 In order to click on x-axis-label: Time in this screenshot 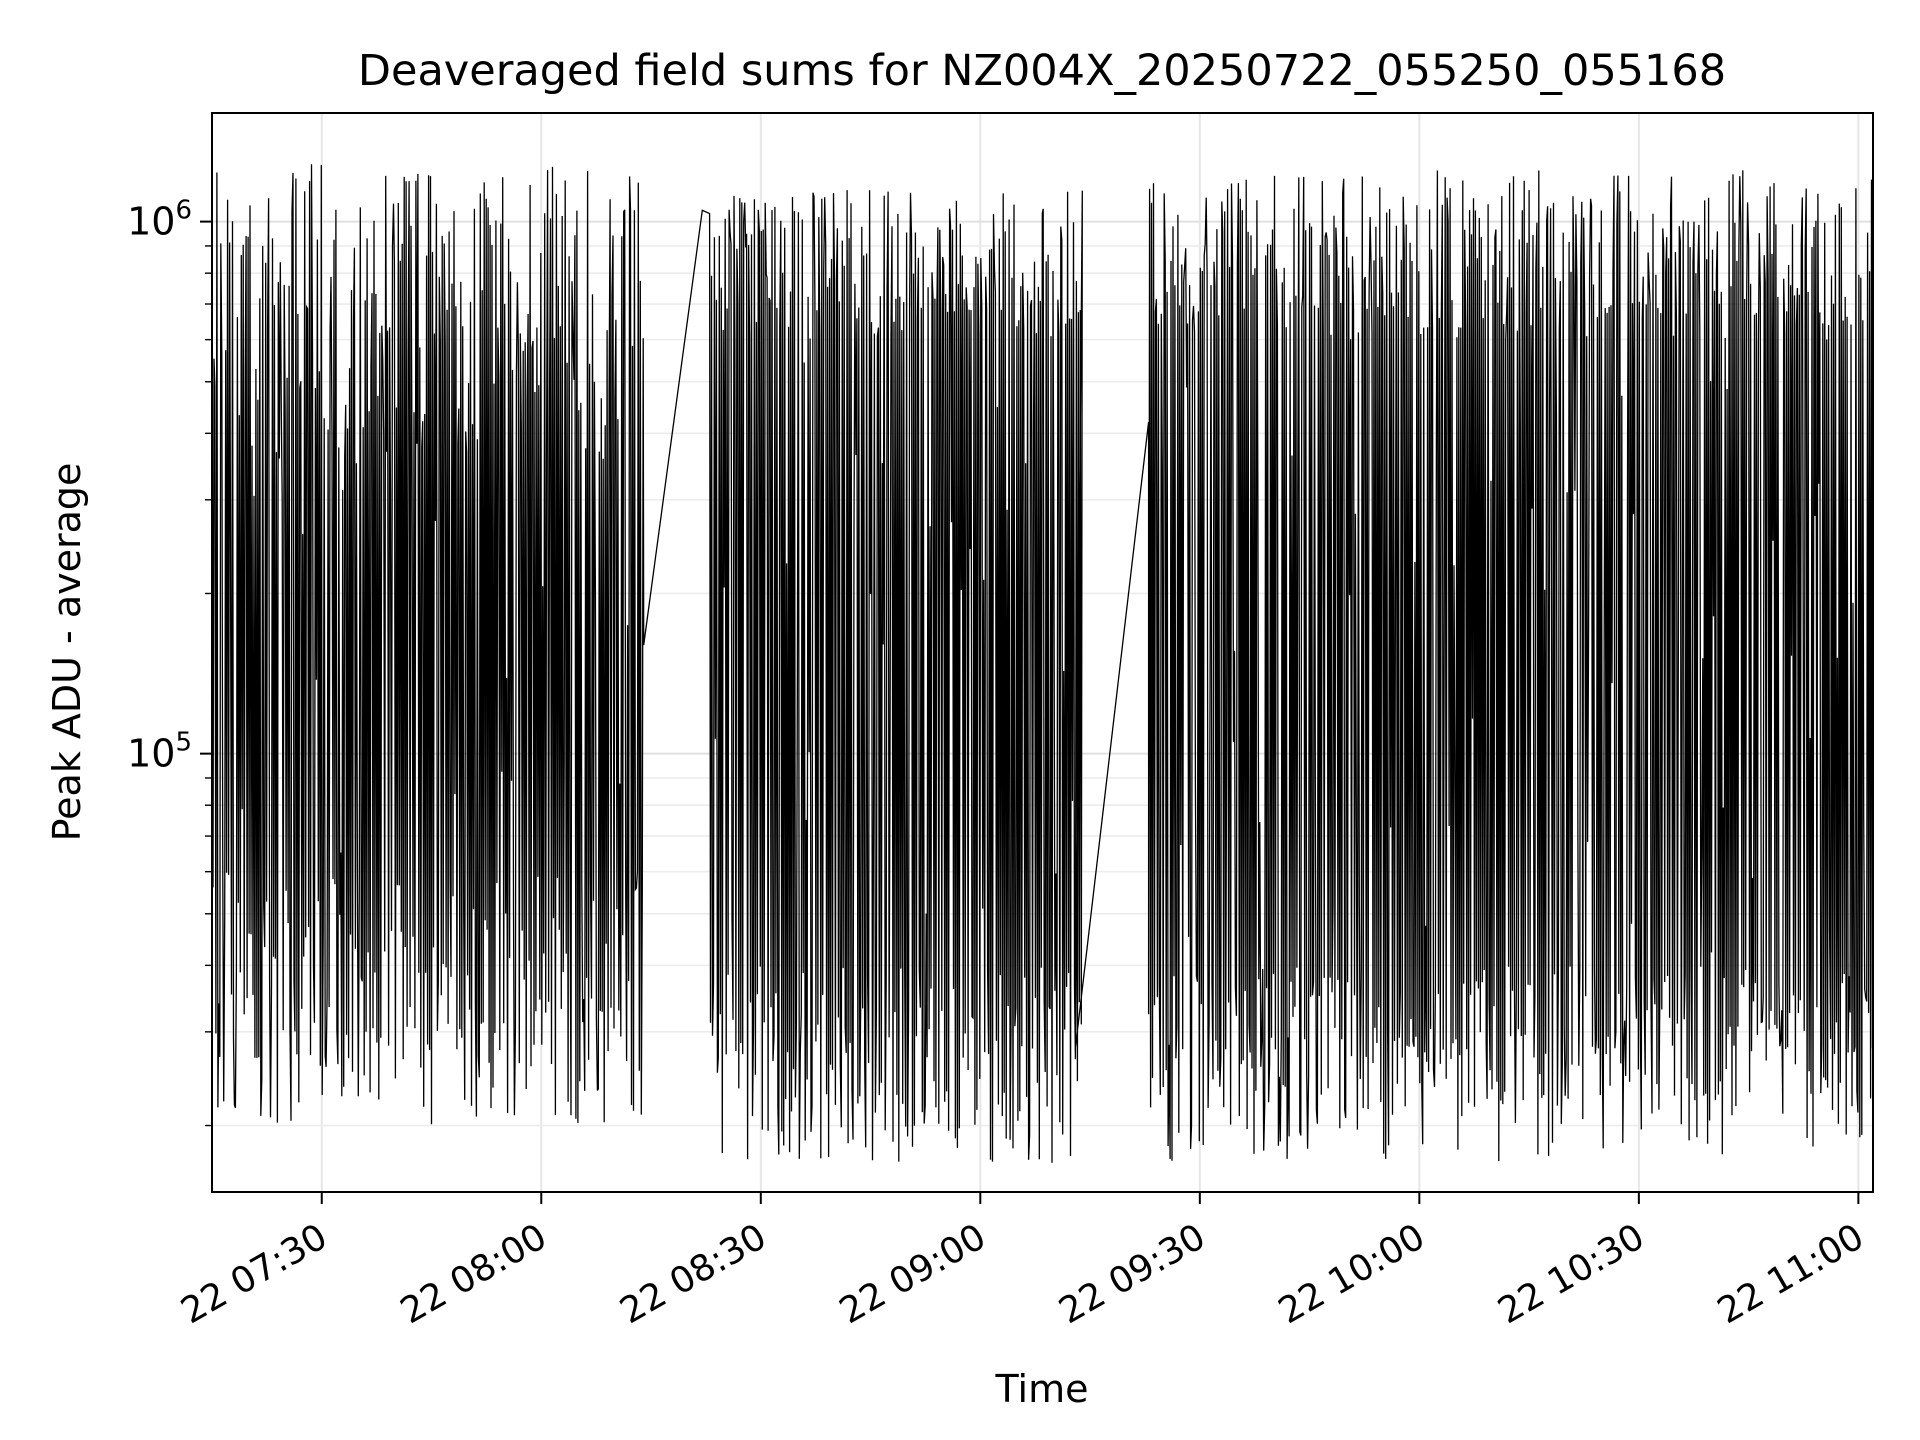, I will do `click(1042, 1389)`.